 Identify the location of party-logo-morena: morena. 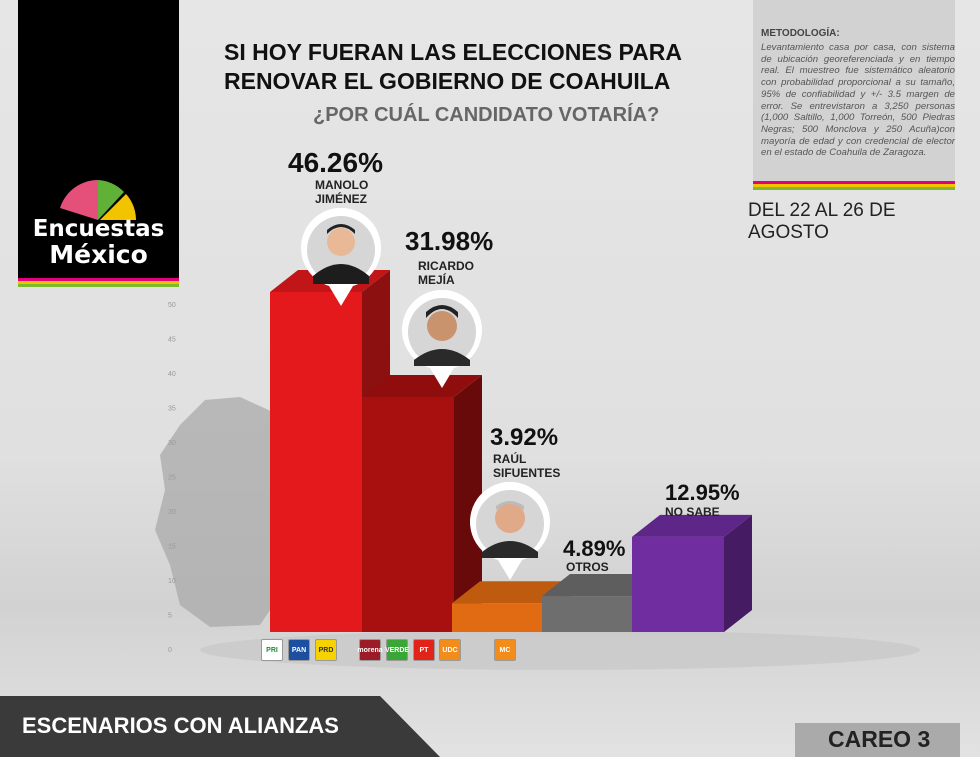
(370, 650).